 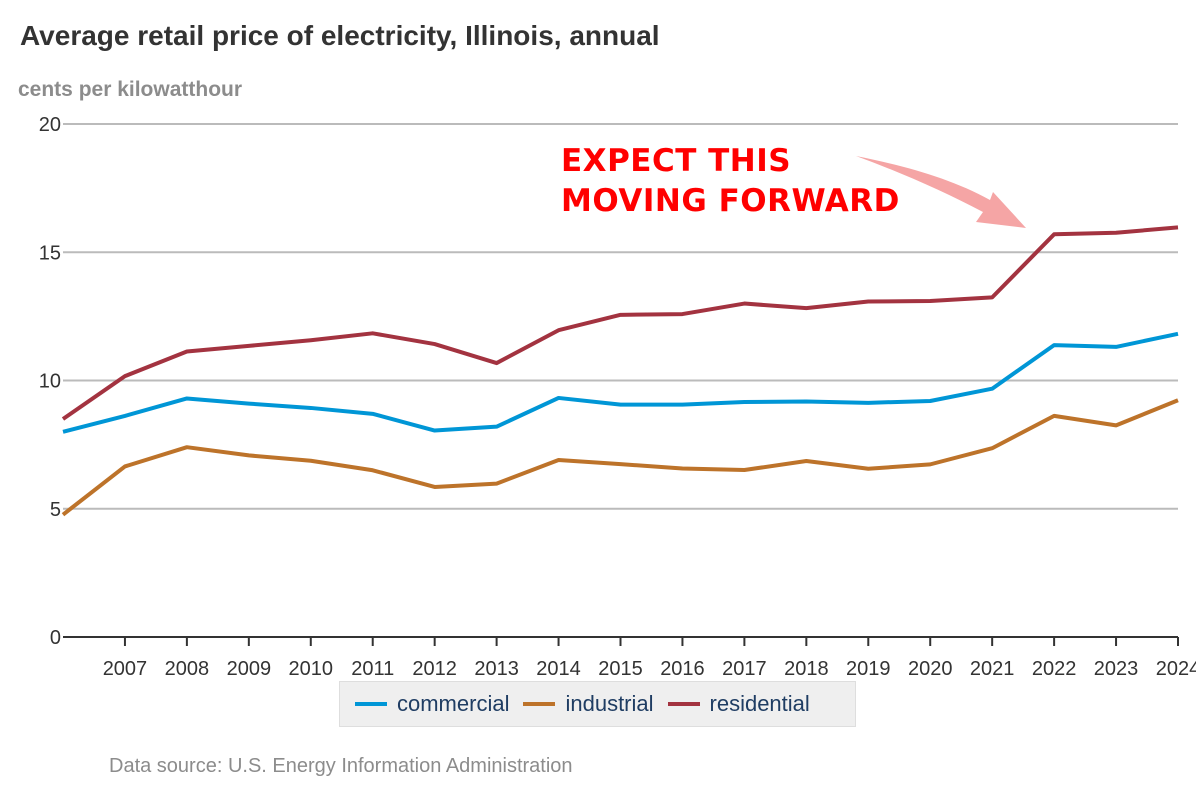 What do you see at coordinates (125, 669) in the screenshot?
I see `x-tick-label-2007: 2007` at bounding box center [125, 669].